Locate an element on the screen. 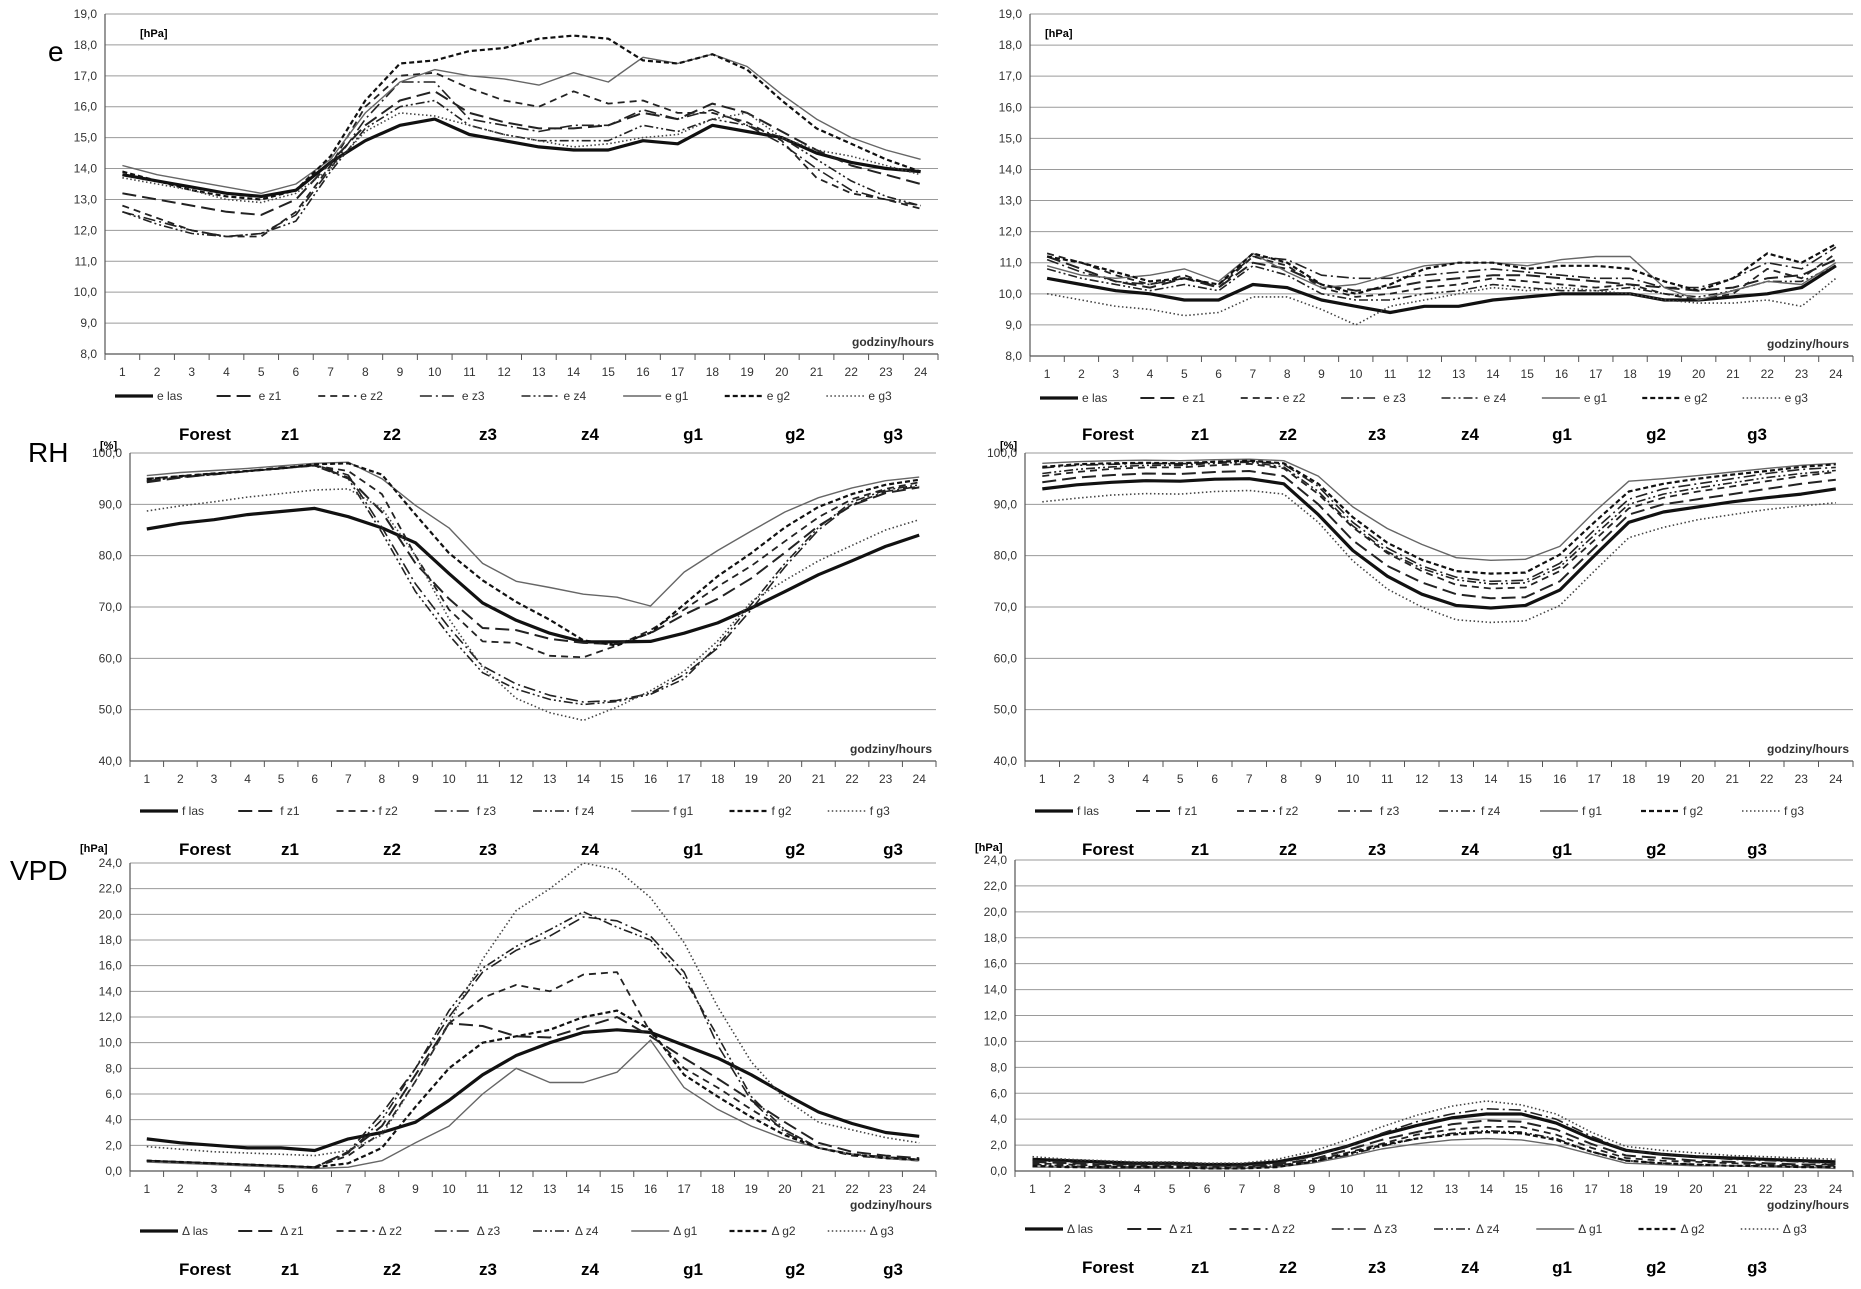  x-tick-label: 20 is located at coordinates (1696, 1189).